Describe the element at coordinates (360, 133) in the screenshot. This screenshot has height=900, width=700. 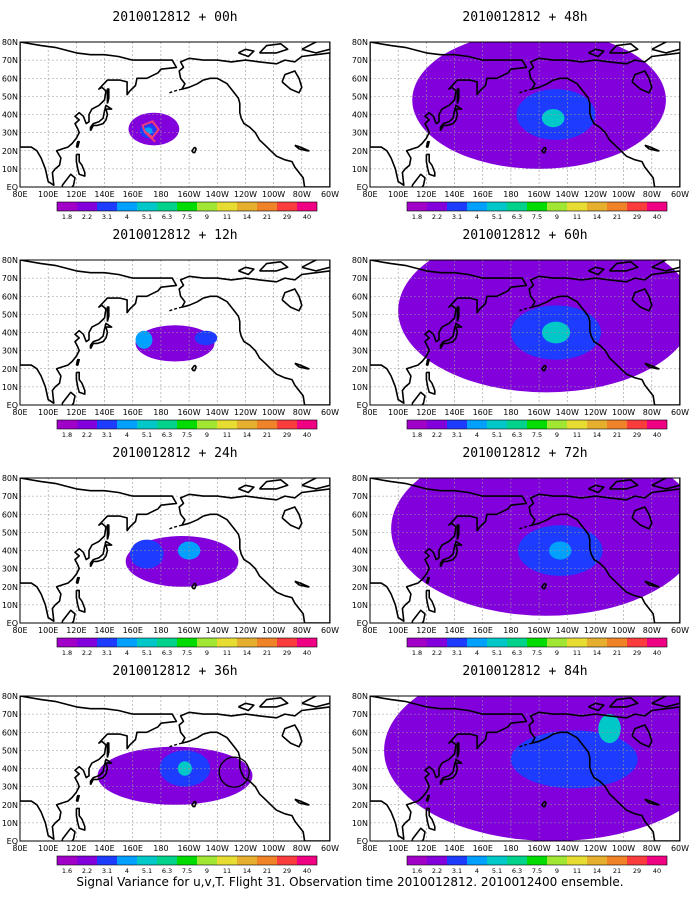
I see `lat-tick-label: 30N` at that location.